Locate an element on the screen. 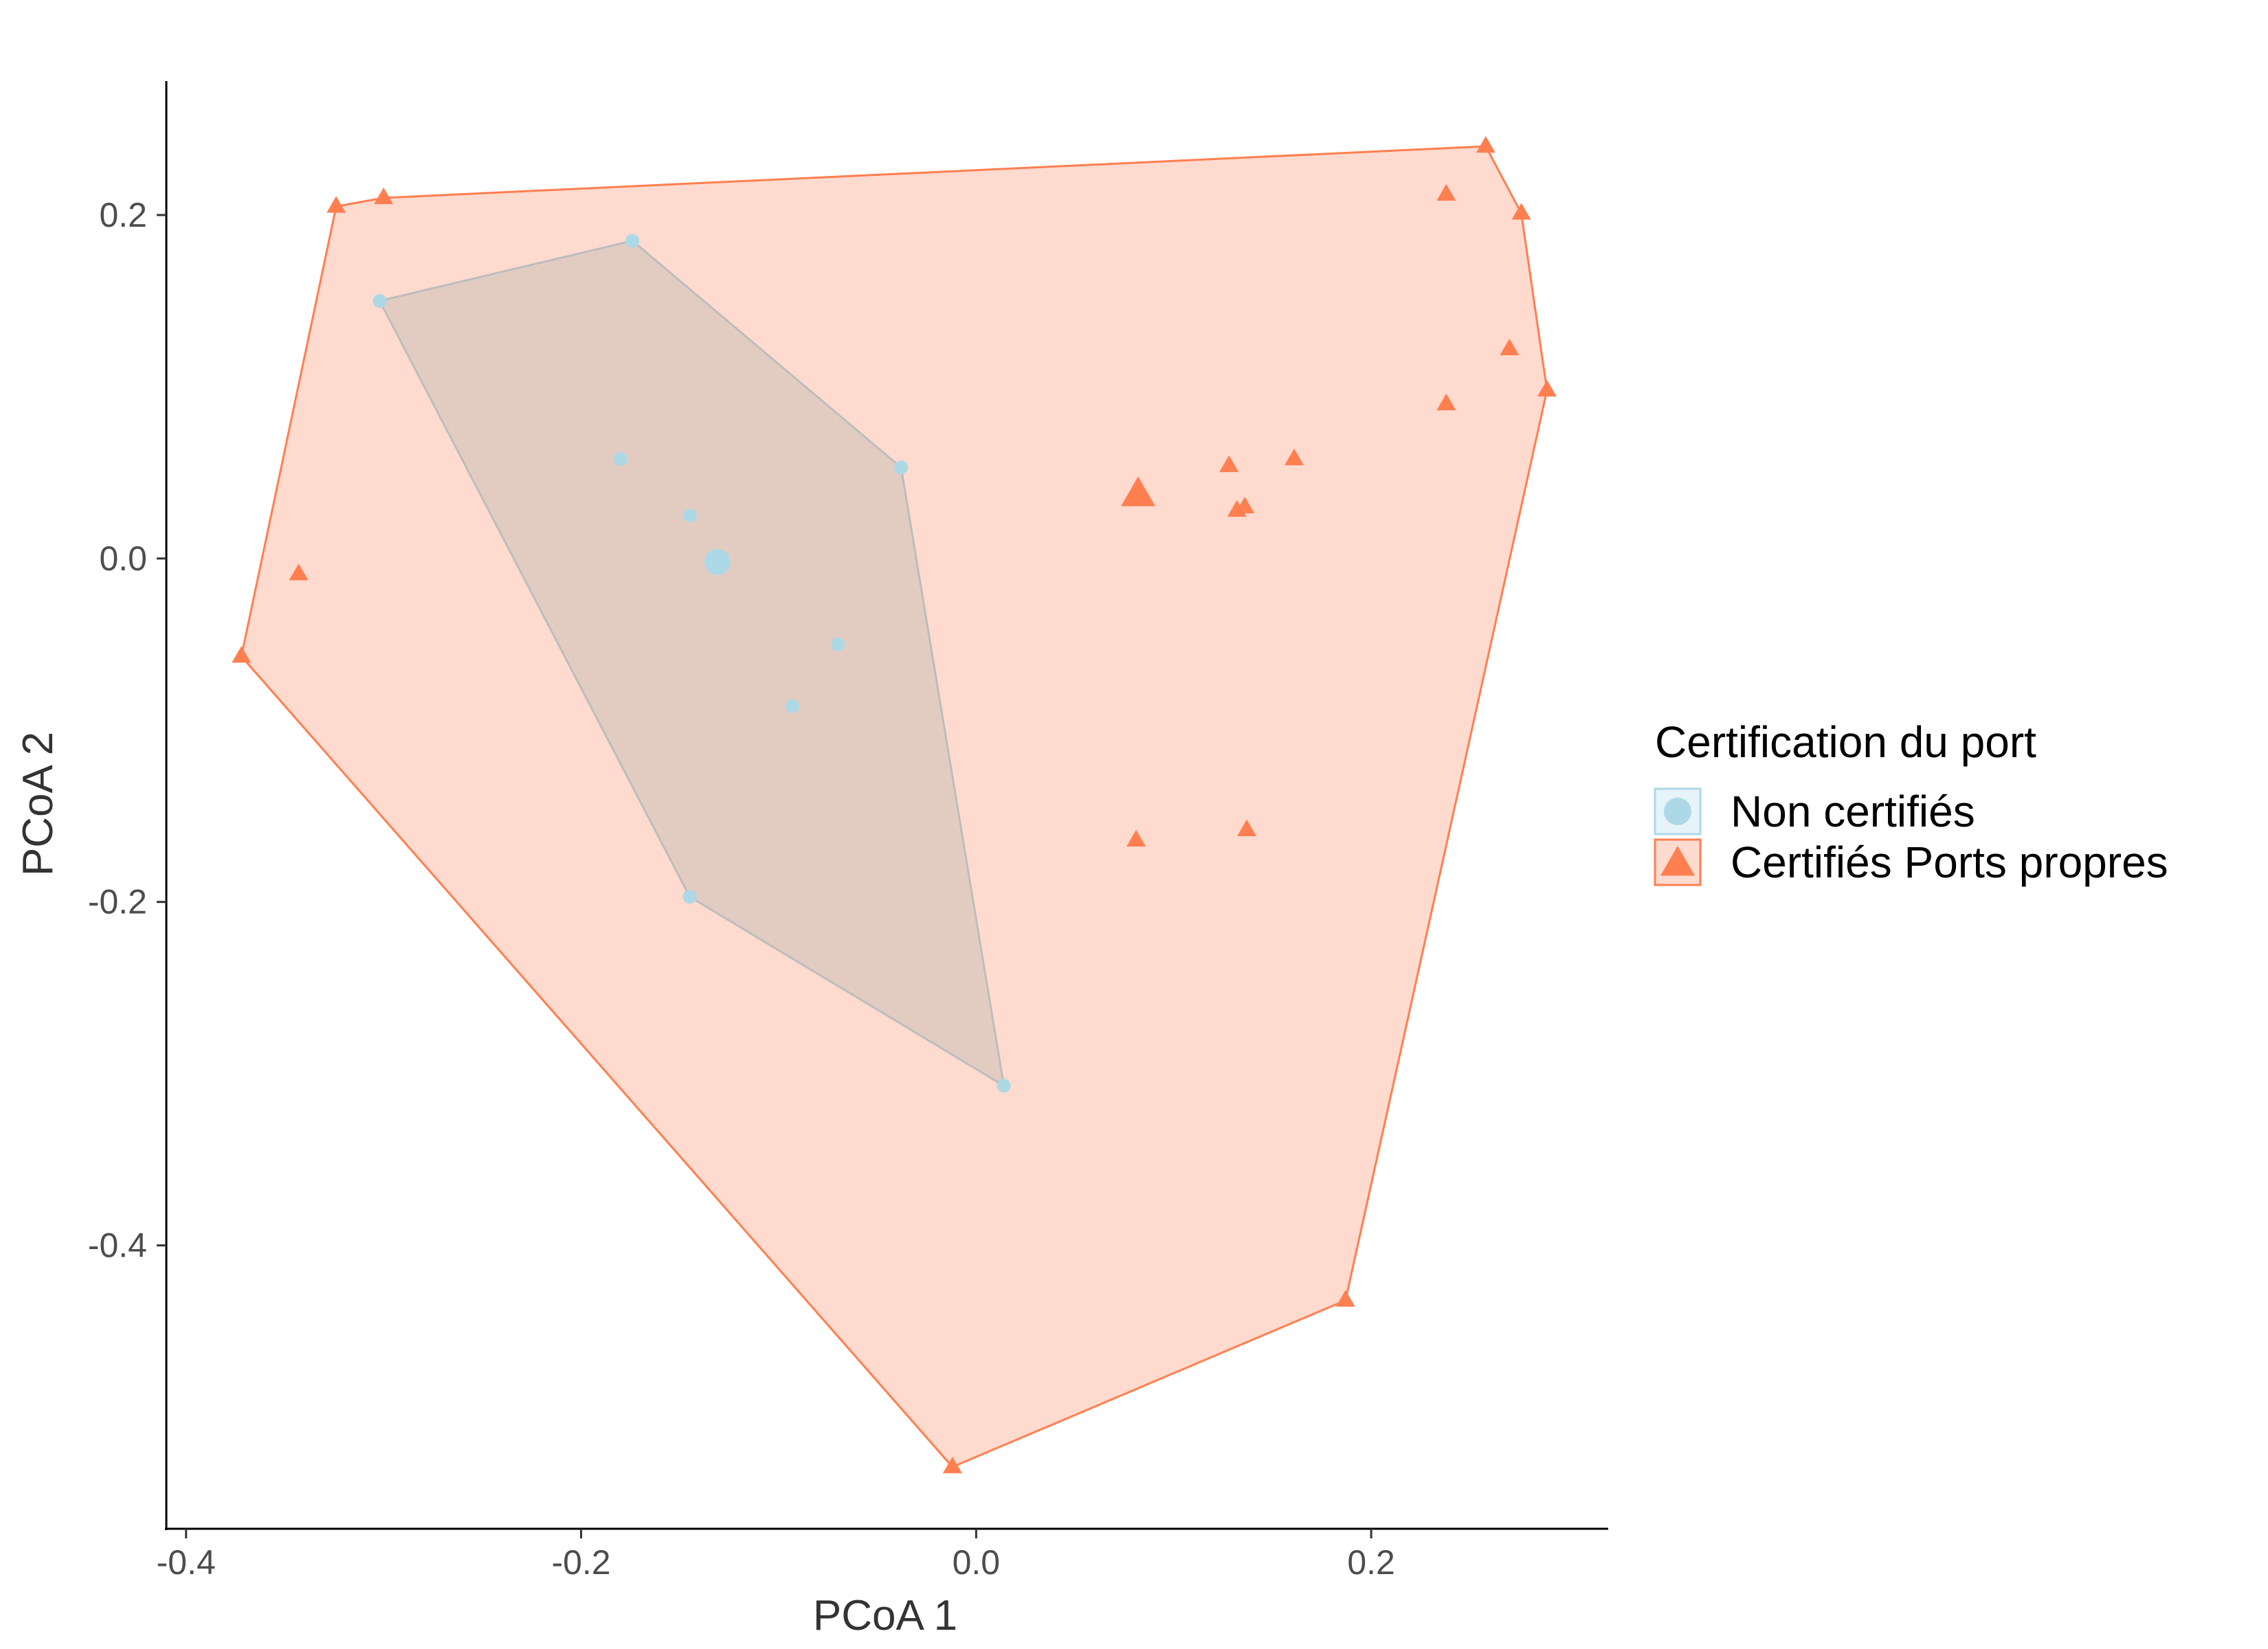 This screenshot has height=1649, width=2268. legend-label: Non certifiés is located at coordinates (1853, 811).